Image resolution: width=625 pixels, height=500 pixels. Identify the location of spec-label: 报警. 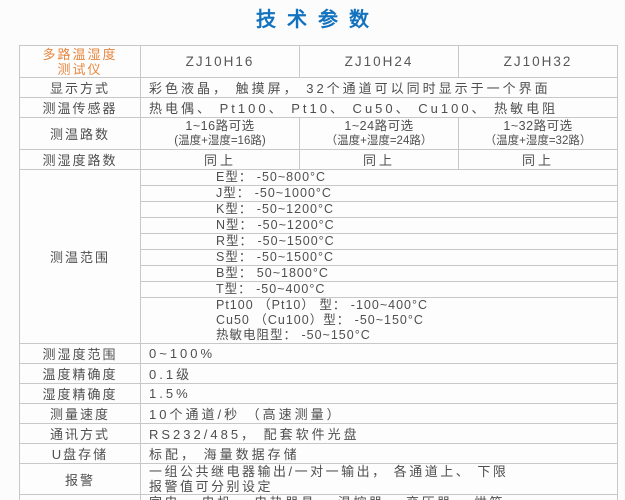
(80, 479).